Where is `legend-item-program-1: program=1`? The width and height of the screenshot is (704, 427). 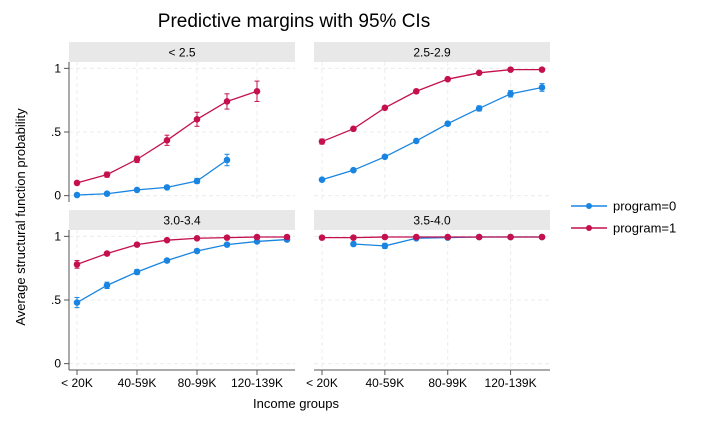 legend-item-program-1: program=1 is located at coordinates (623, 228).